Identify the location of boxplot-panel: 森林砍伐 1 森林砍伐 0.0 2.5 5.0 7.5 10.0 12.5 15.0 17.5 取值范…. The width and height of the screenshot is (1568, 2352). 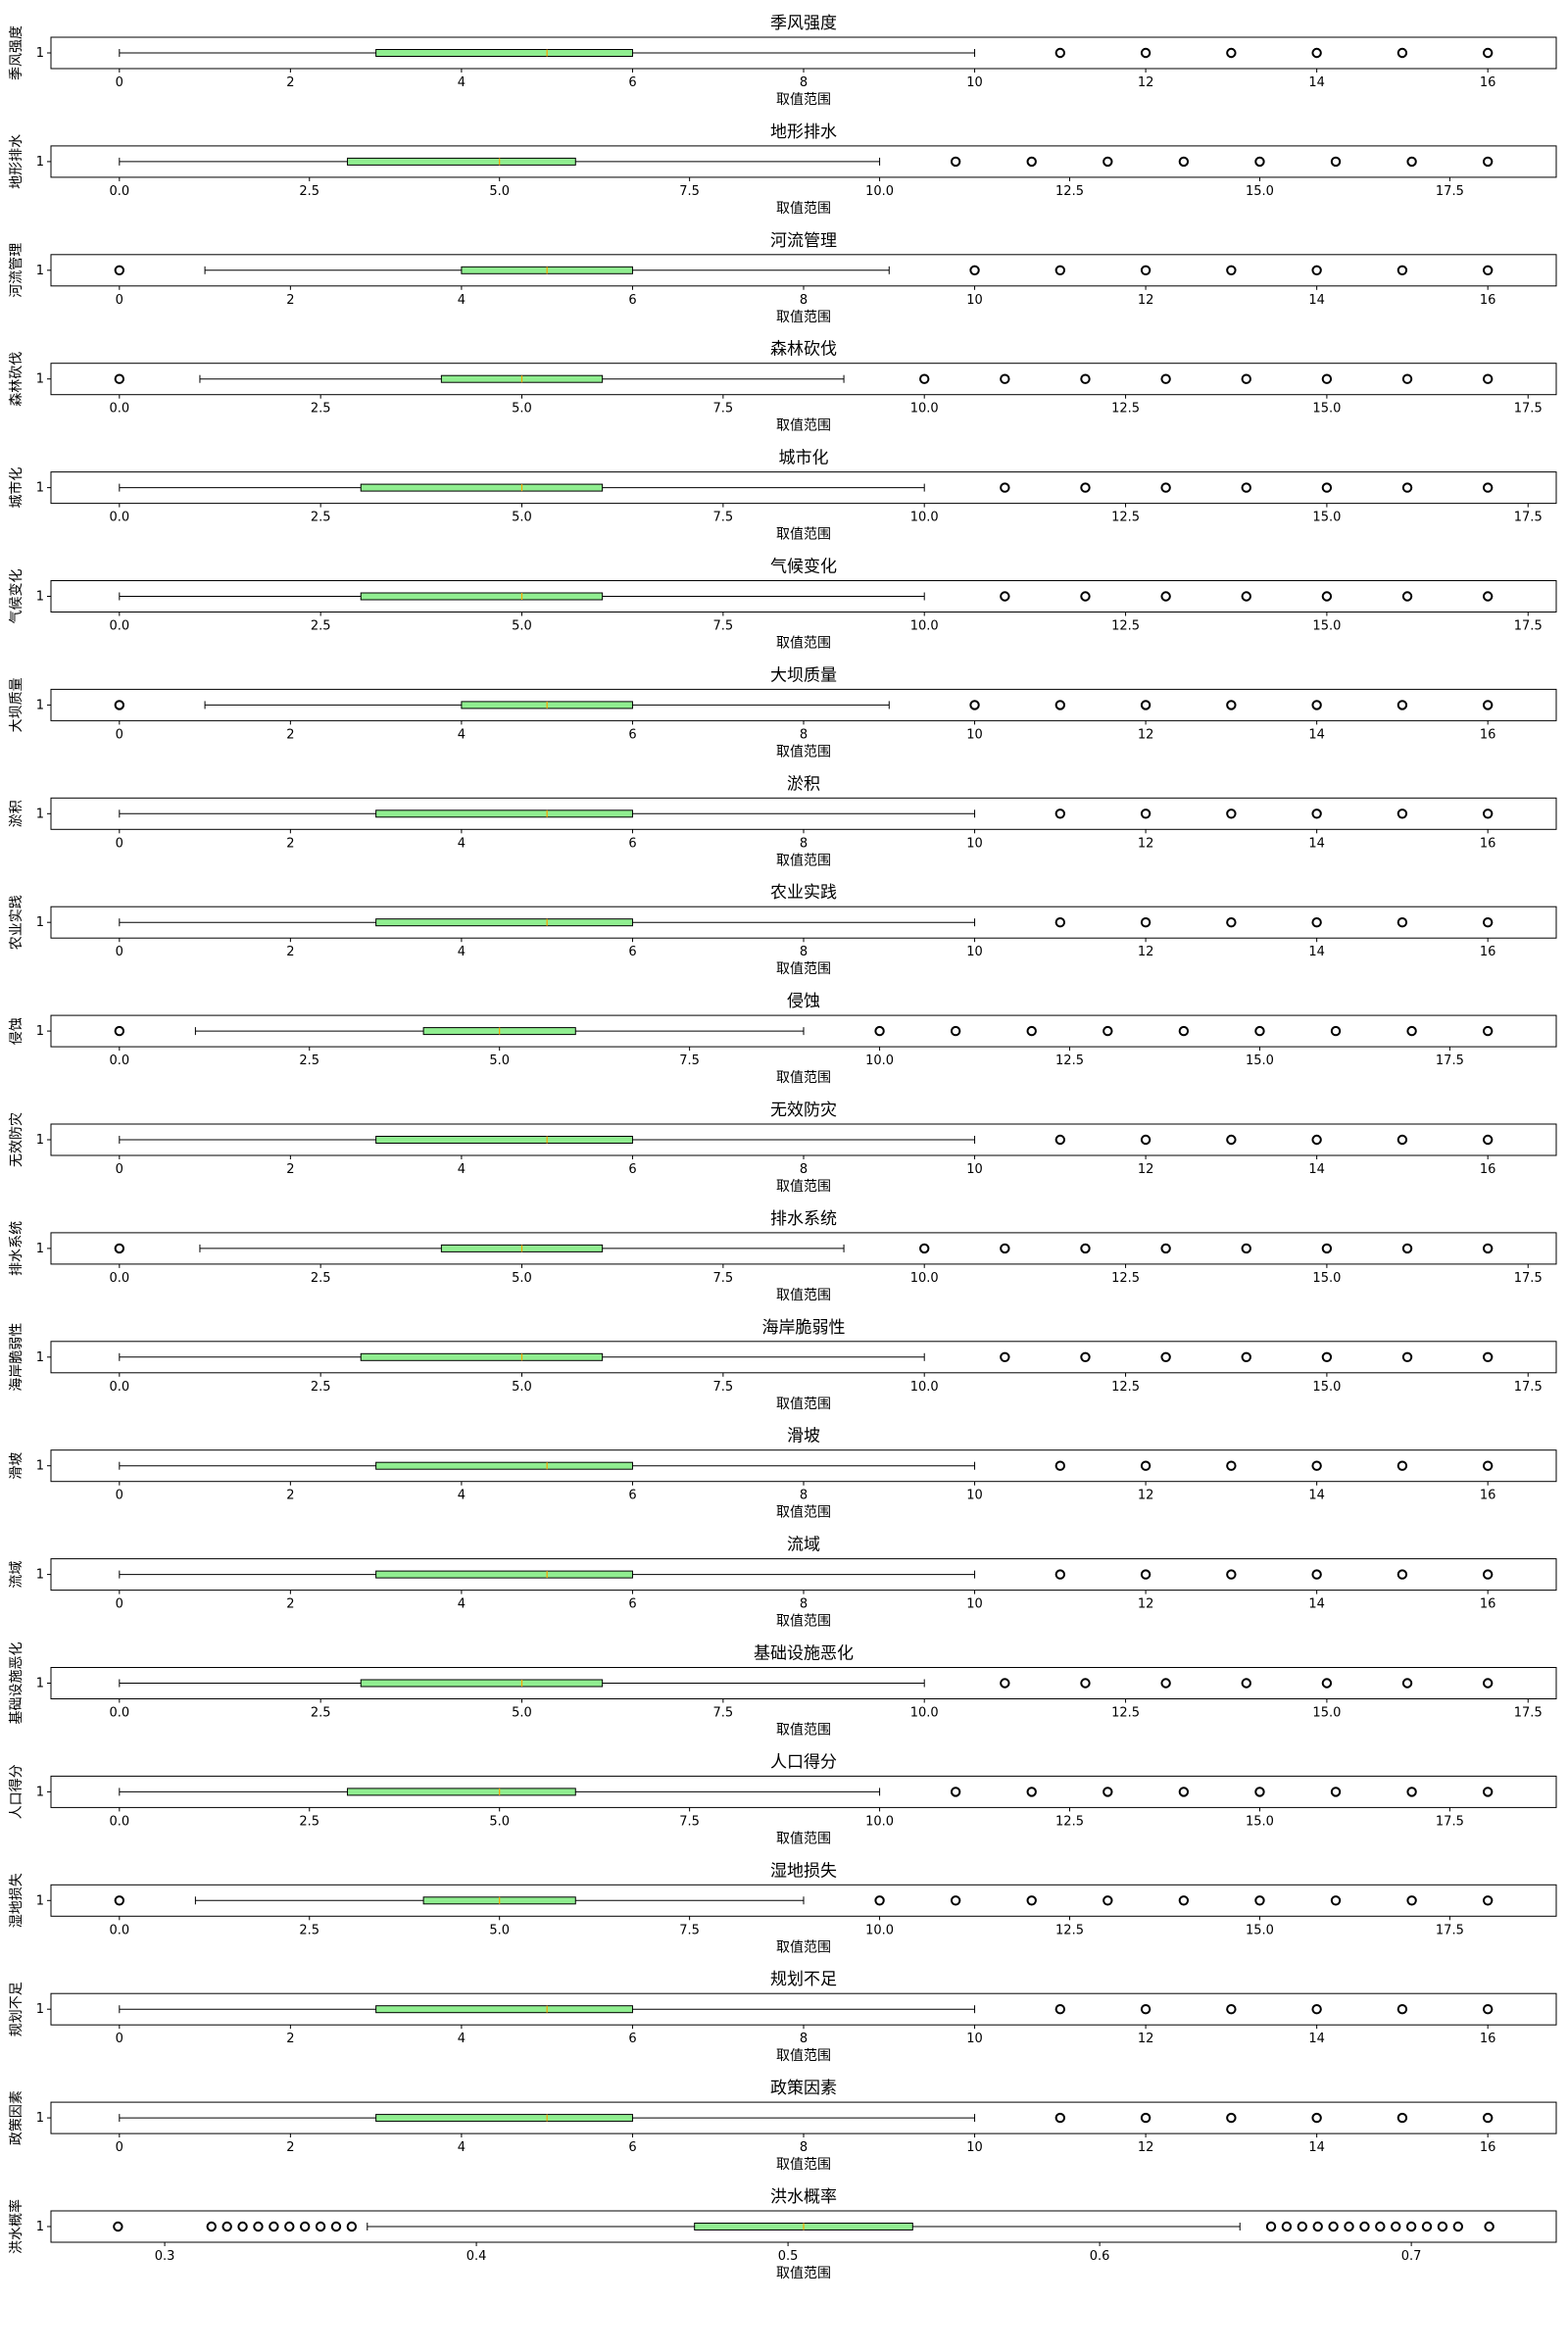
(783, 387).